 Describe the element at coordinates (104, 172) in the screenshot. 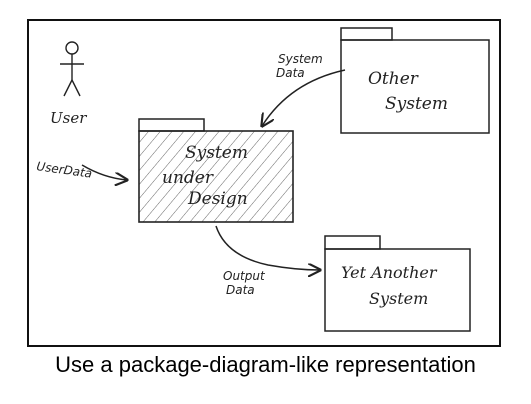

I see `arrow-user-to-sud` at that location.